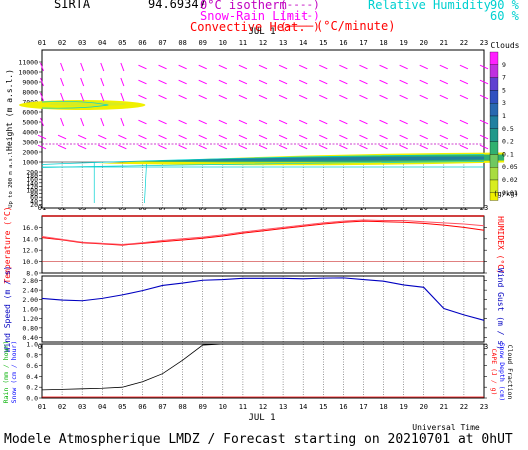 This screenshot has height=450, width=528. What do you see at coordinates (508, 129) in the screenshot?
I see `clouds-scale-label: 0.5` at bounding box center [508, 129].